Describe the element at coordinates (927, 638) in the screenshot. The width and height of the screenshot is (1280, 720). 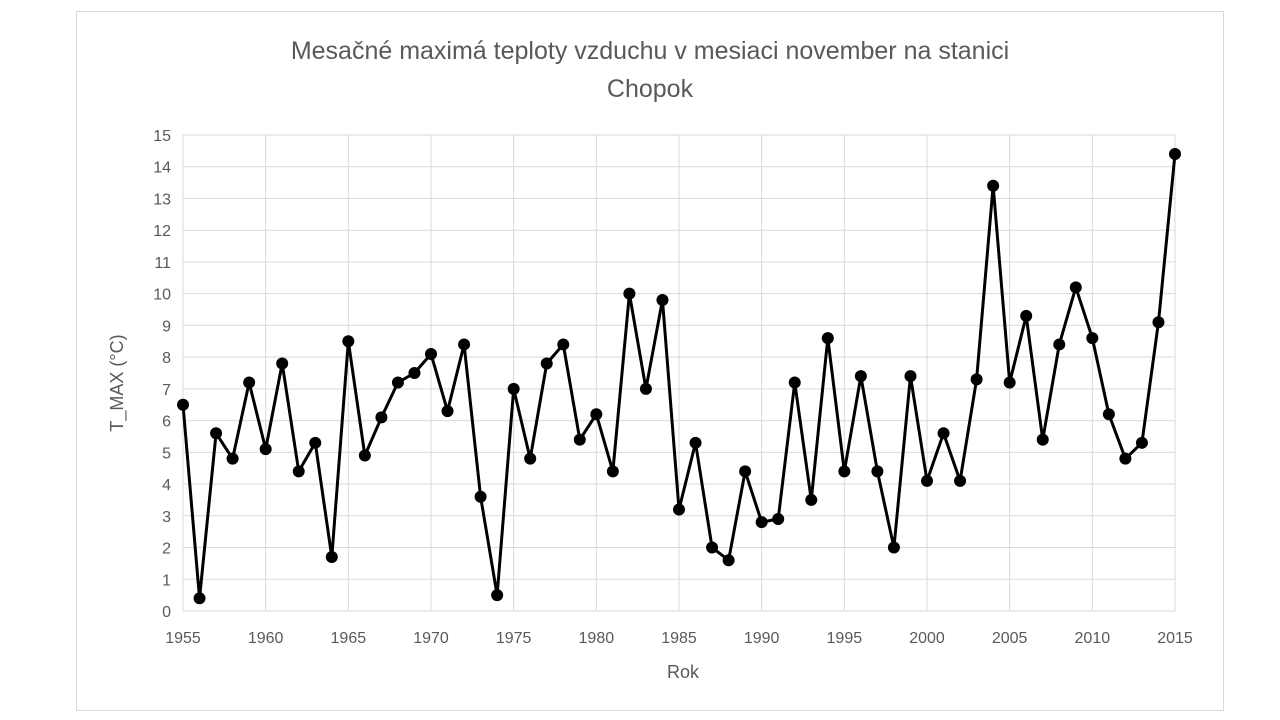
I see `x-tick-label: 2000` at that location.